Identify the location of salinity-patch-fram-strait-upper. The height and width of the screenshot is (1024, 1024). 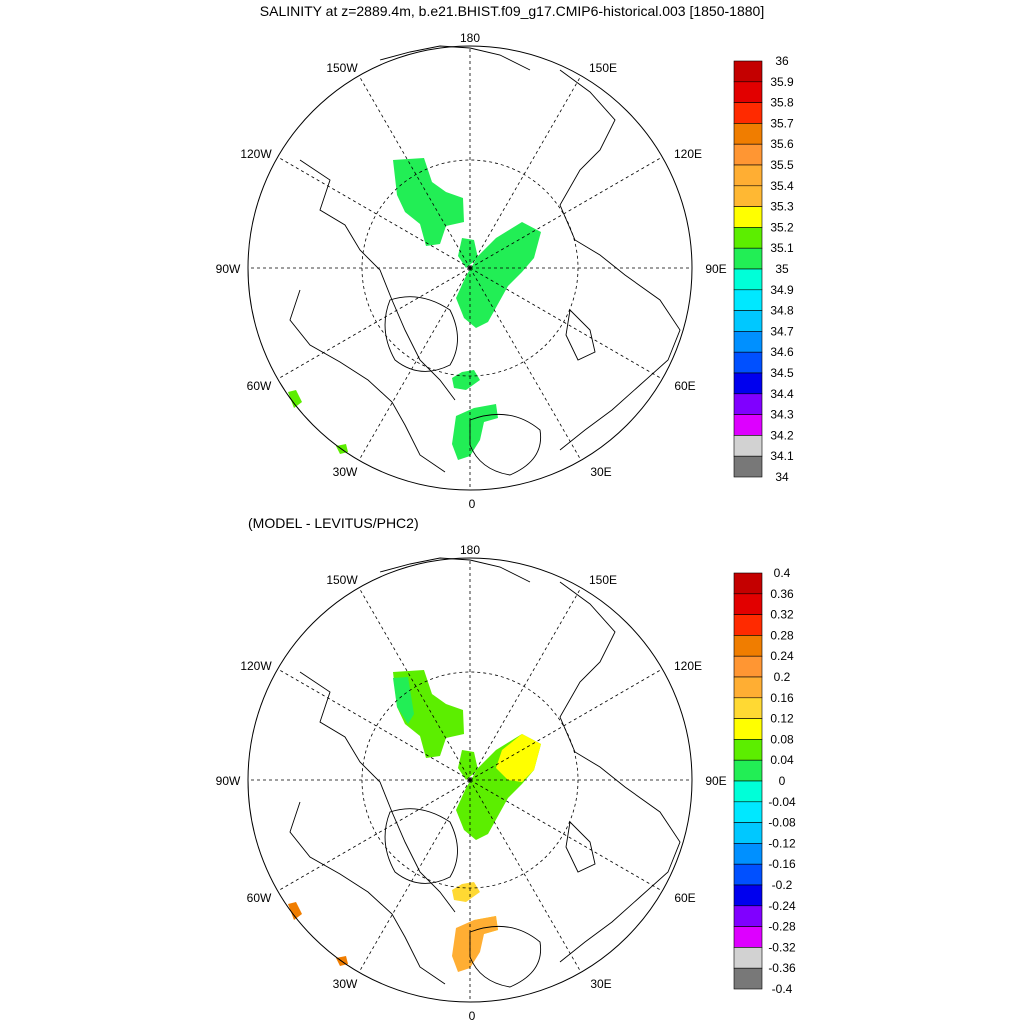
(466, 892).